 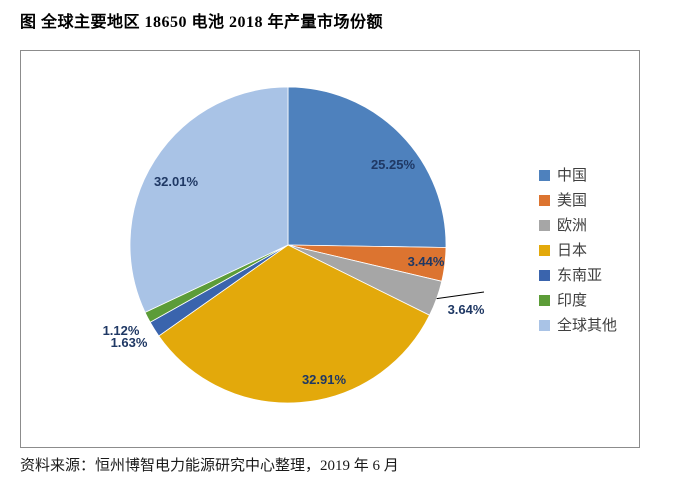 I want to click on legend-item-7: 全球其他, so click(x=578, y=325).